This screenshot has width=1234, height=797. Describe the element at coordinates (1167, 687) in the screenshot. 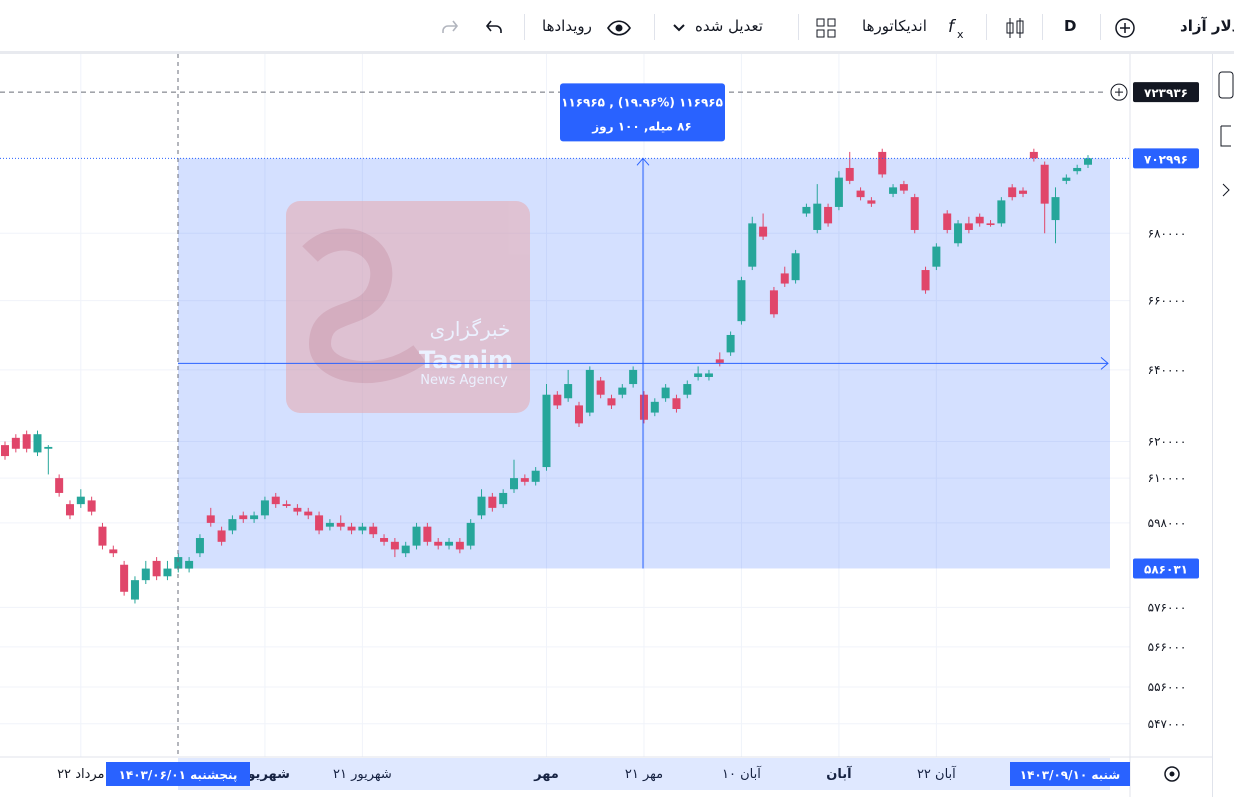

I see `y-tick-label: ۵۵۶۰۰۰` at that location.